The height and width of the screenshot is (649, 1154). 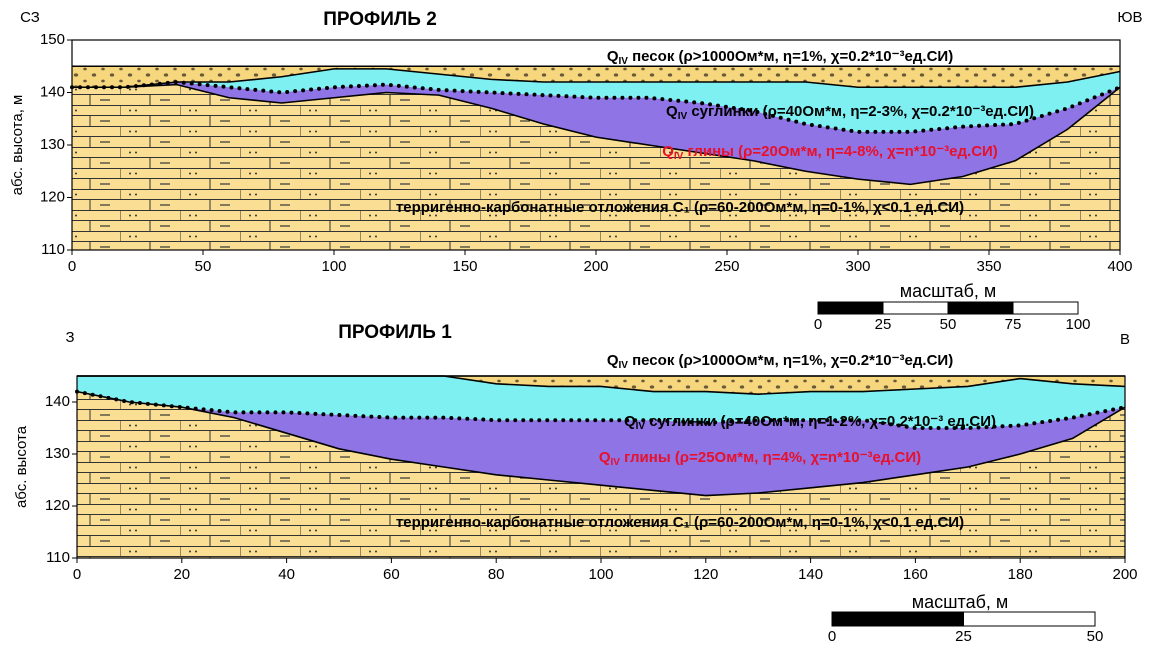 What do you see at coordinates (726, 266) in the screenshot?
I see `x-tick-label: 250` at bounding box center [726, 266].